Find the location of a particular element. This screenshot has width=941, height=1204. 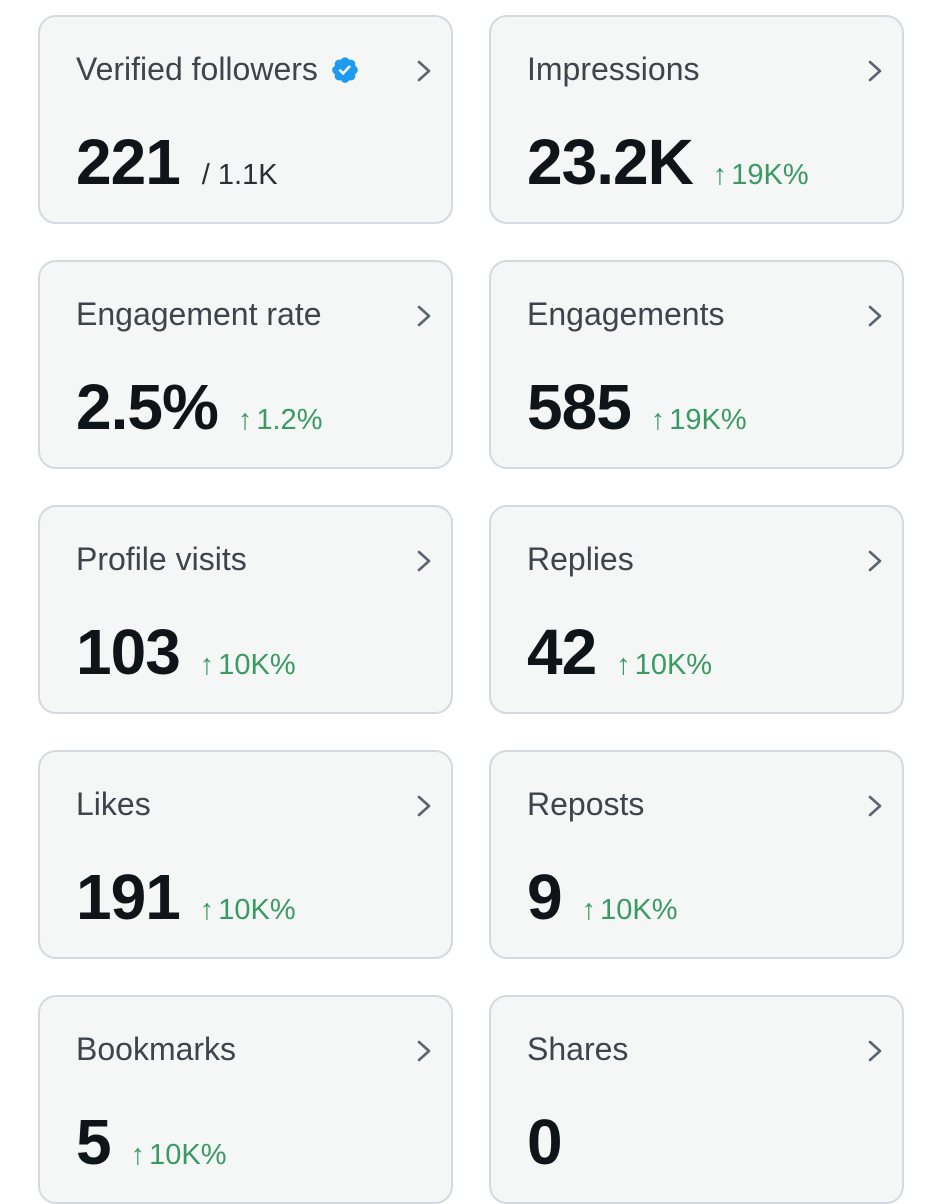

card-title: Likes is located at coordinates (113, 804).